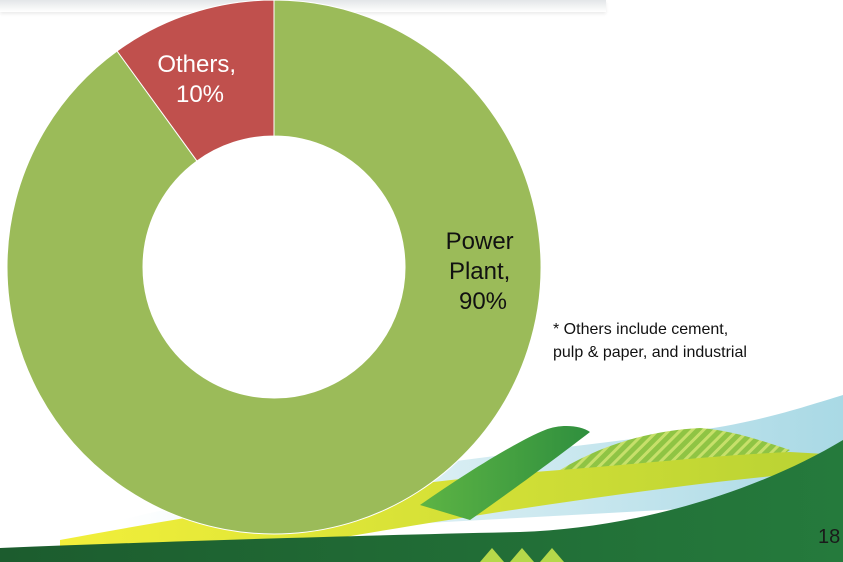 The width and height of the screenshot is (843, 562). I want to click on slice-label-power-plant: Power Plant, 90%, so click(483, 271).